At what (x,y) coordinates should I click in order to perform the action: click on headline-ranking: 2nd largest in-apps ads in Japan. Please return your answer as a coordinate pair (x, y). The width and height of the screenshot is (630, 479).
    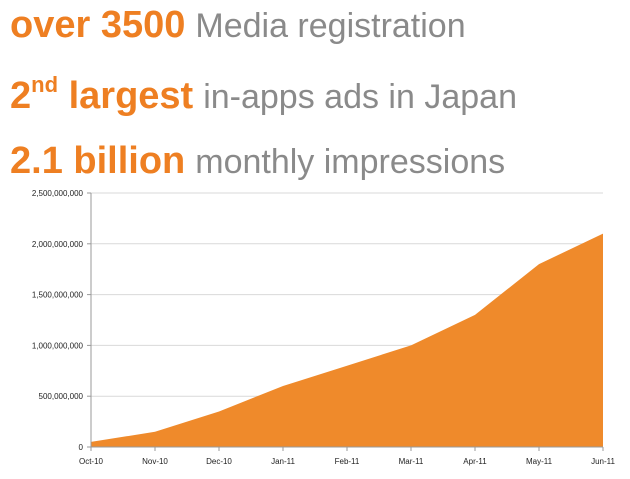
    Looking at the image, I should click on (263, 94).